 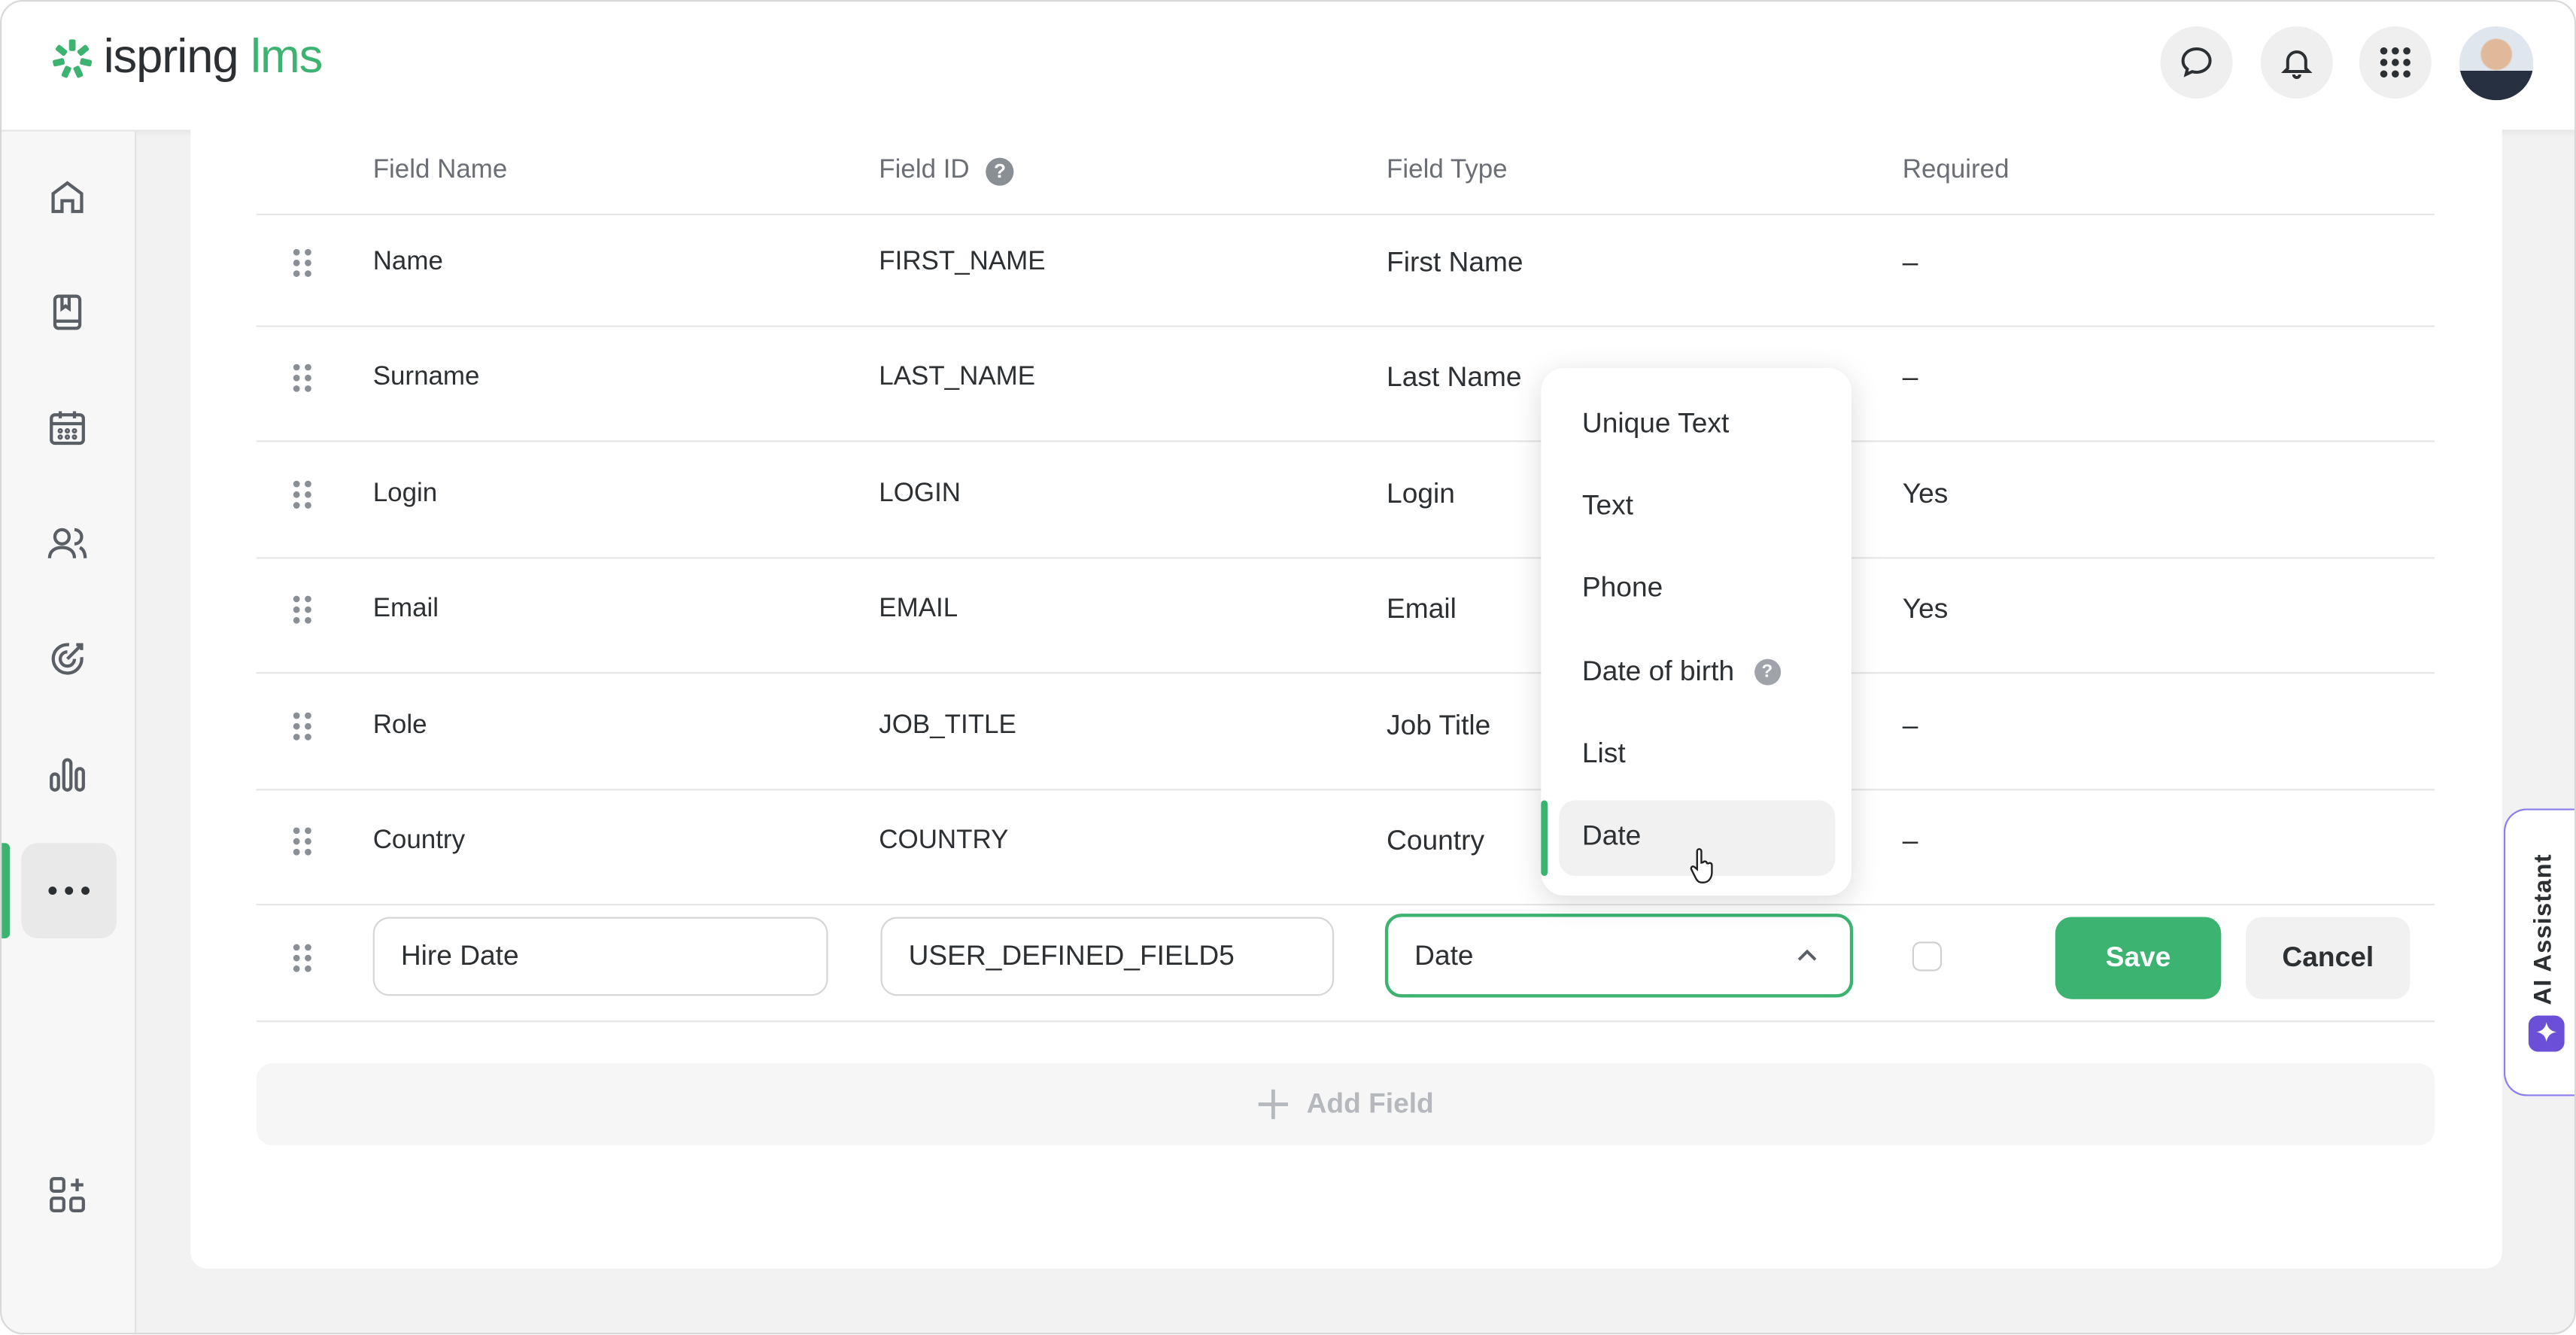 What do you see at coordinates (1422, 609) in the screenshot?
I see `field-type-cell: Email` at bounding box center [1422, 609].